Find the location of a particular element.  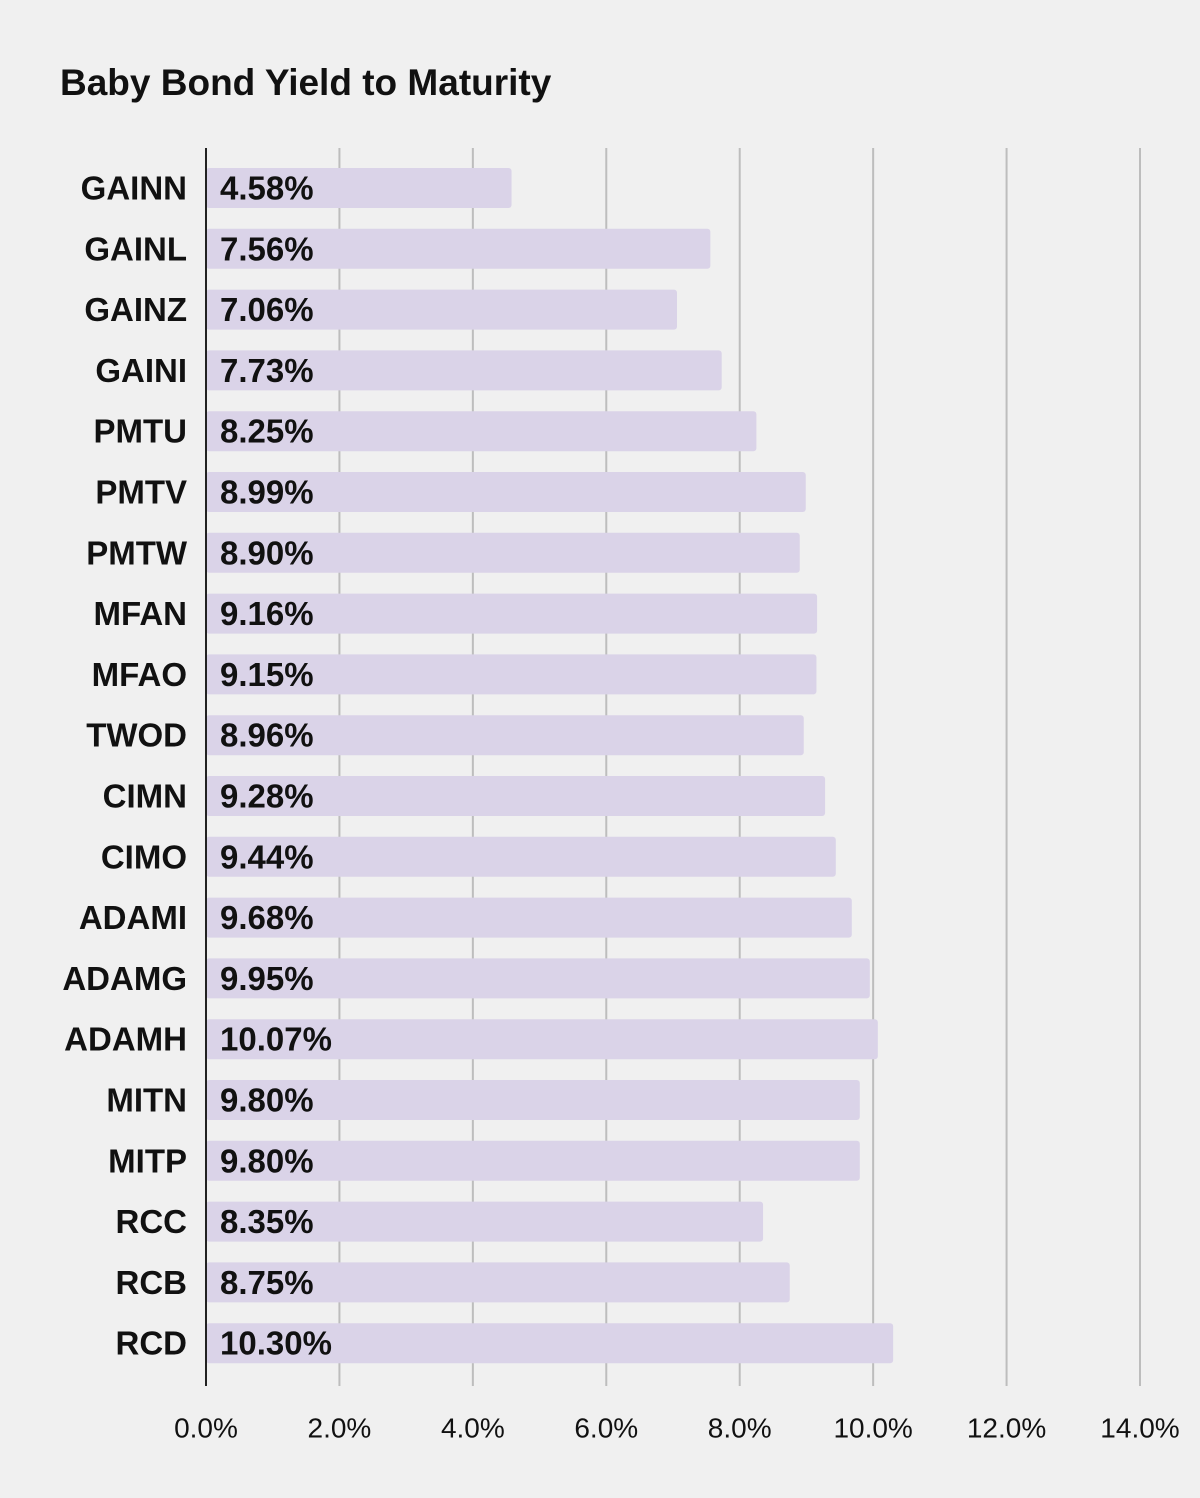

x-tick-label: 2.0% is located at coordinates (340, 1428).